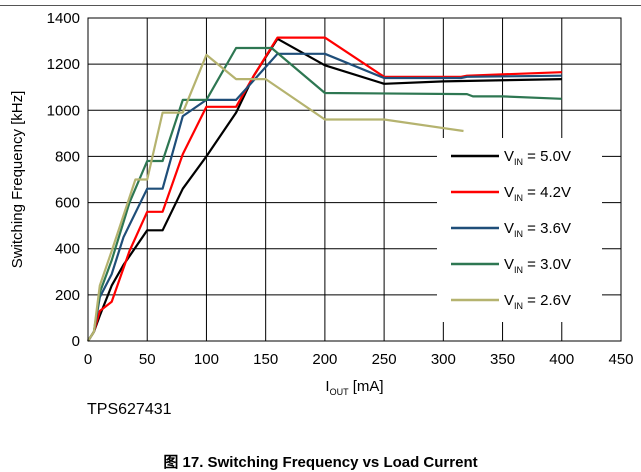 The height and width of the screenshot is (472, 641). I want to click on x-axis-label-unit: [mA], so click(366, 386).